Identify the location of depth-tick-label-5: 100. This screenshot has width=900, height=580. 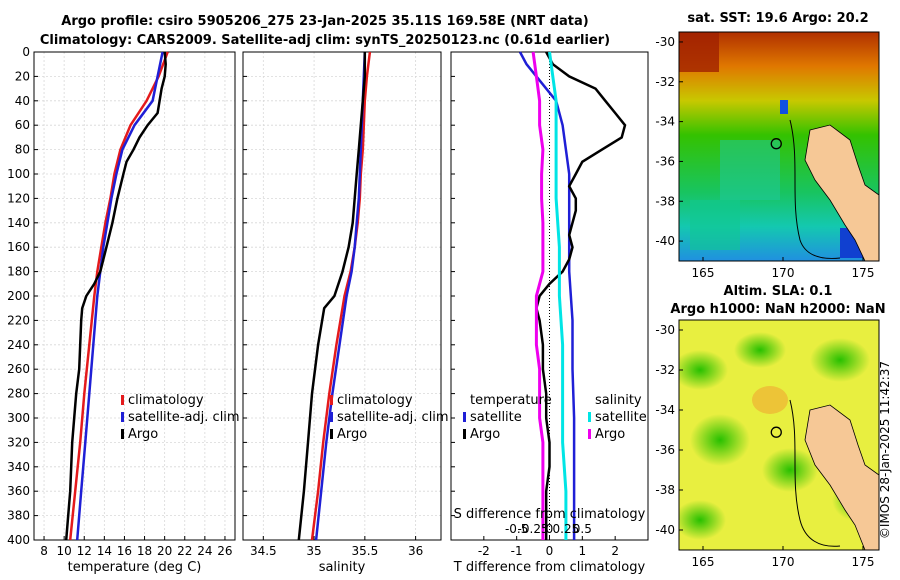
(18, 174).